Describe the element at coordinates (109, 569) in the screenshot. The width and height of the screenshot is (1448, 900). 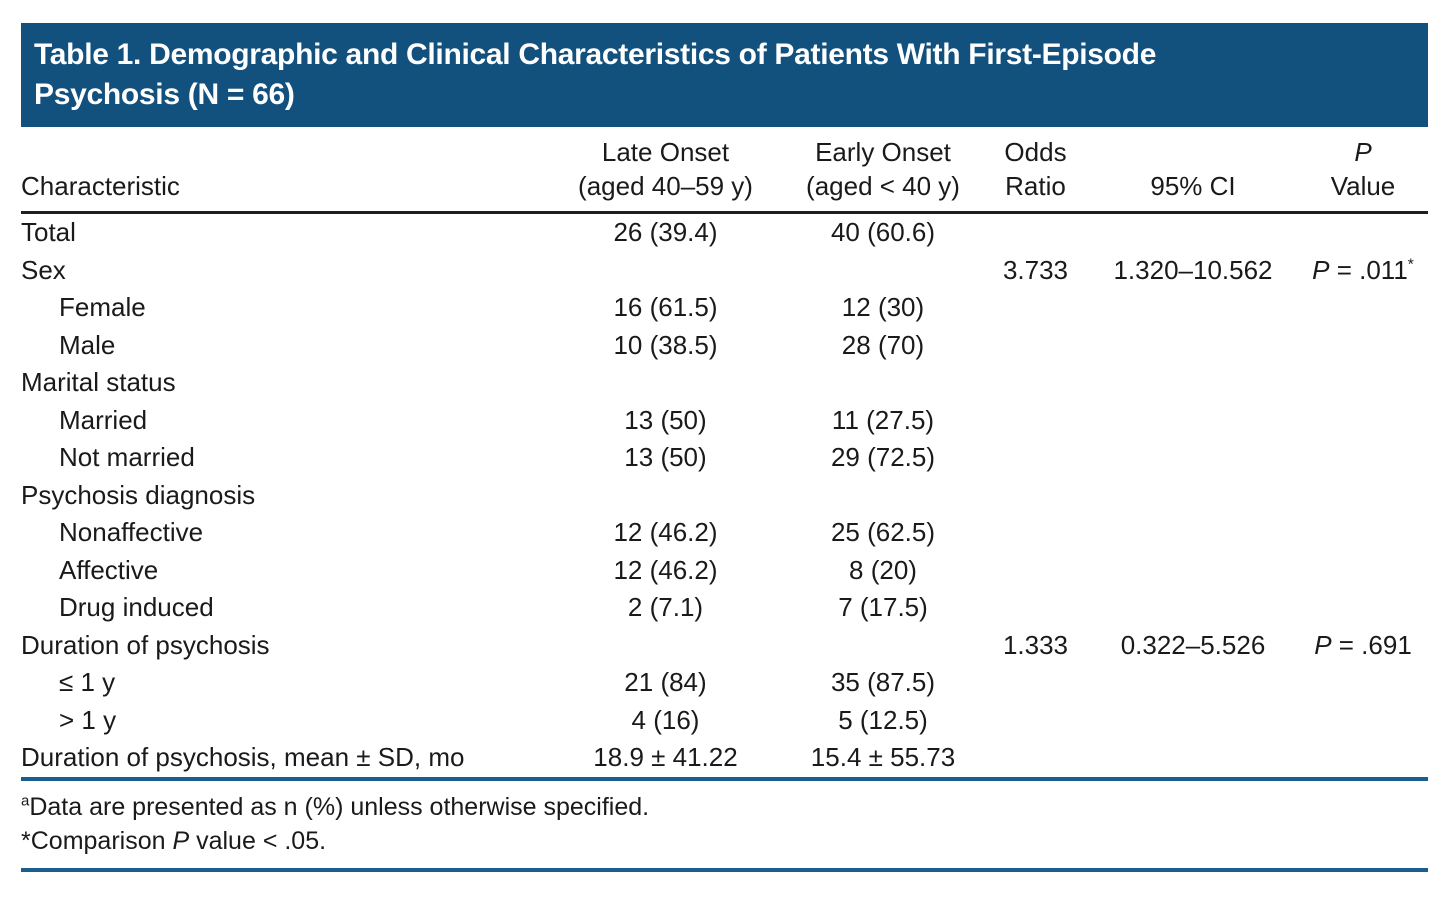
I see `row-label: Affective` at that location.